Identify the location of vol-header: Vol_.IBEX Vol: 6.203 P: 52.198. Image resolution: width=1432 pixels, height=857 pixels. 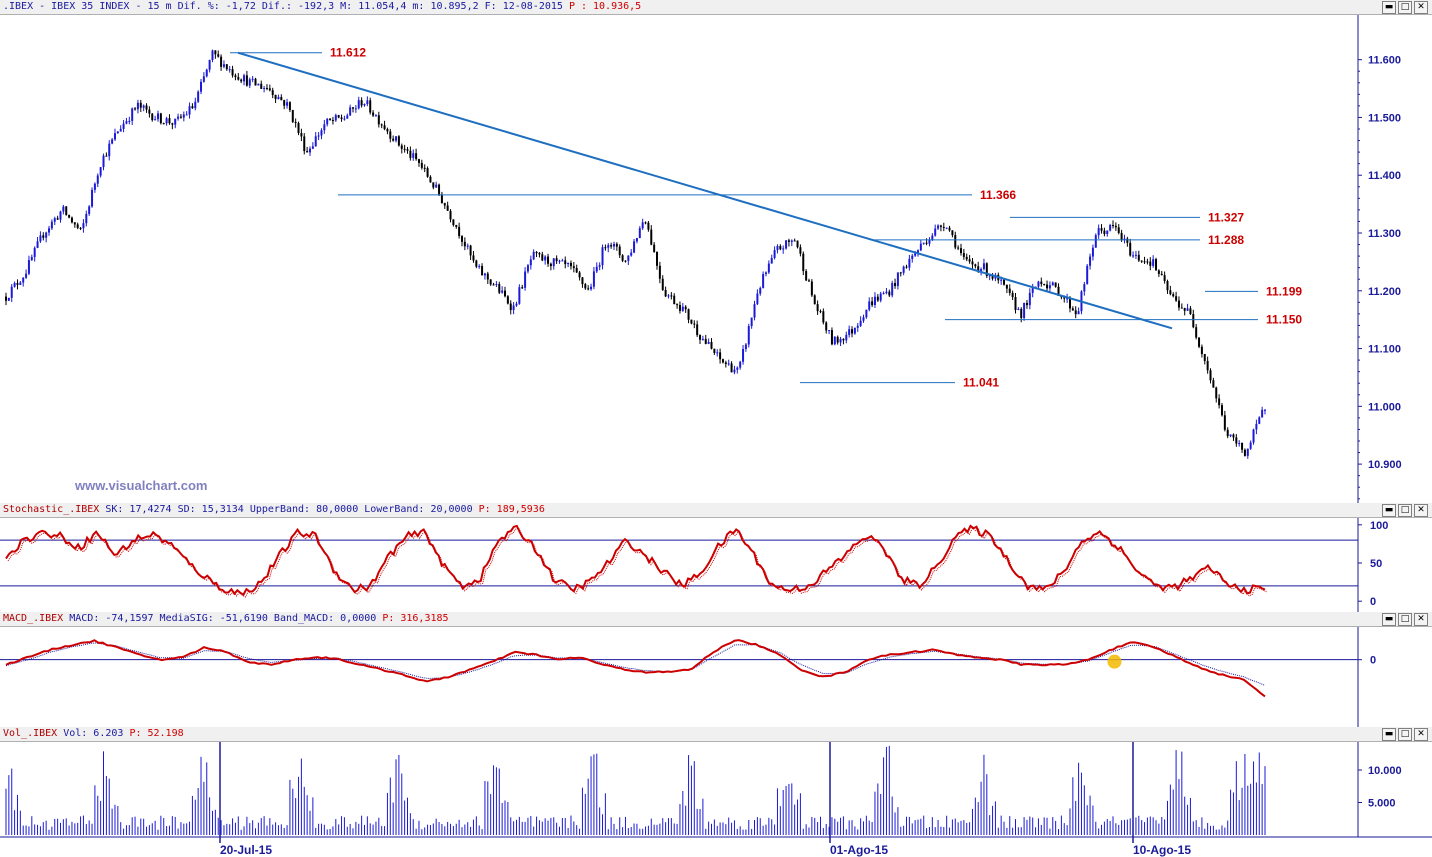
(93, 734).